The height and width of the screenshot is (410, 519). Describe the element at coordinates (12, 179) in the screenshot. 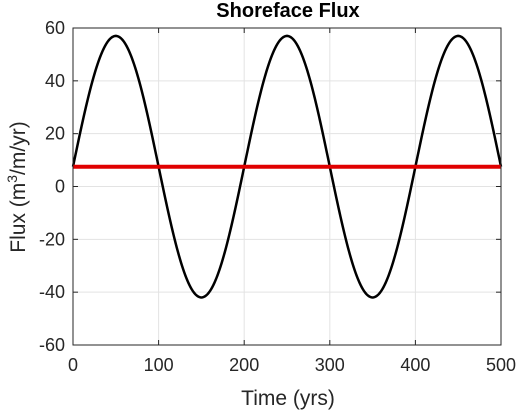

I see `y-axis-label-superscript: 3` at that location.